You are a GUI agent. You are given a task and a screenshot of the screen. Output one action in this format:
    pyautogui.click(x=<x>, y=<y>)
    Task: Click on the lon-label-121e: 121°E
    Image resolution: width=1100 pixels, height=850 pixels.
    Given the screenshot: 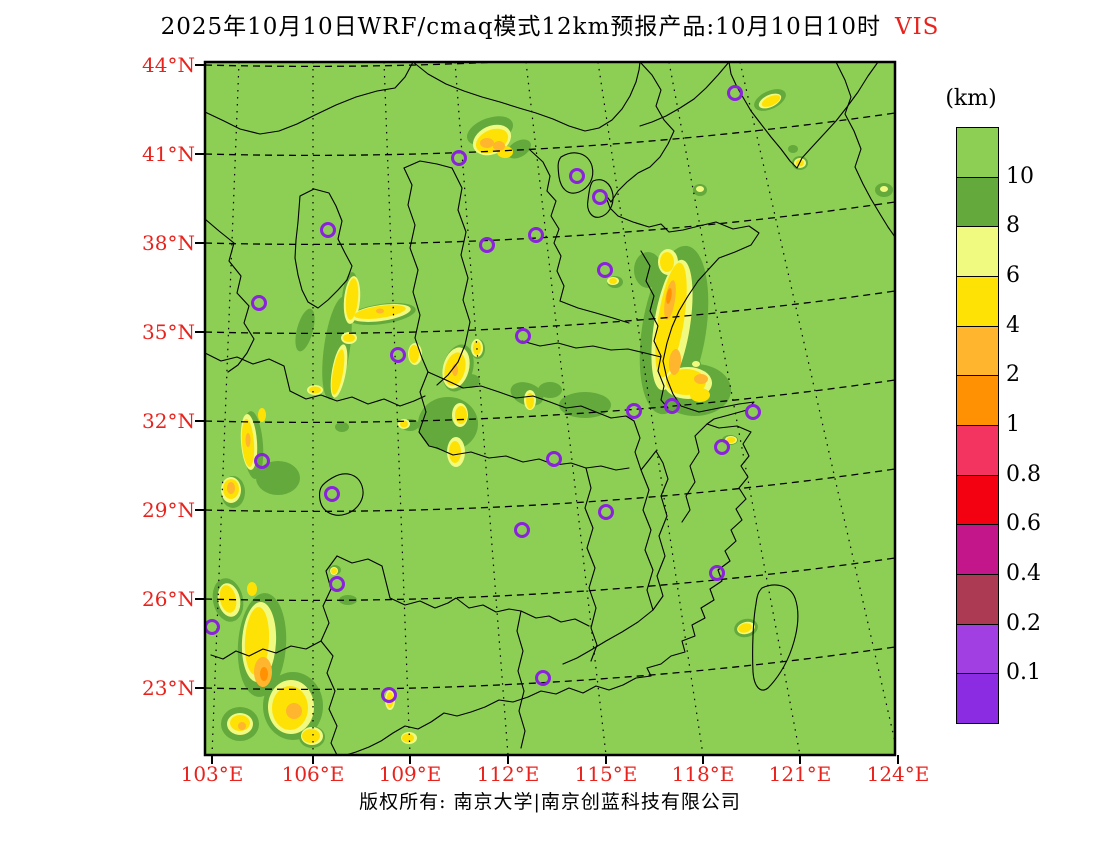 What is the action you would take?
    pyautogui.click(x=800, y=774)
    